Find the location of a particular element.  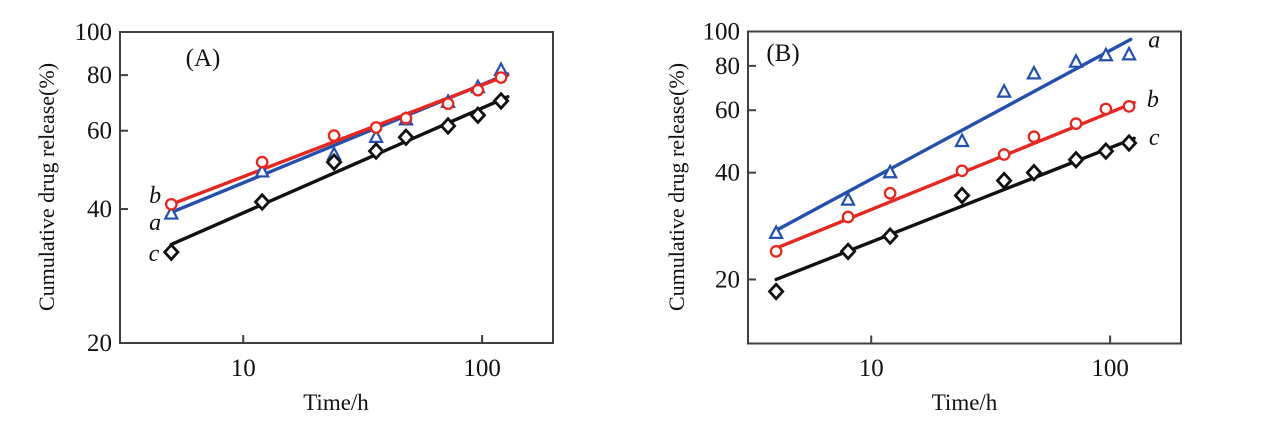

panel-letter: (B) is located at coordinates (782, 53).